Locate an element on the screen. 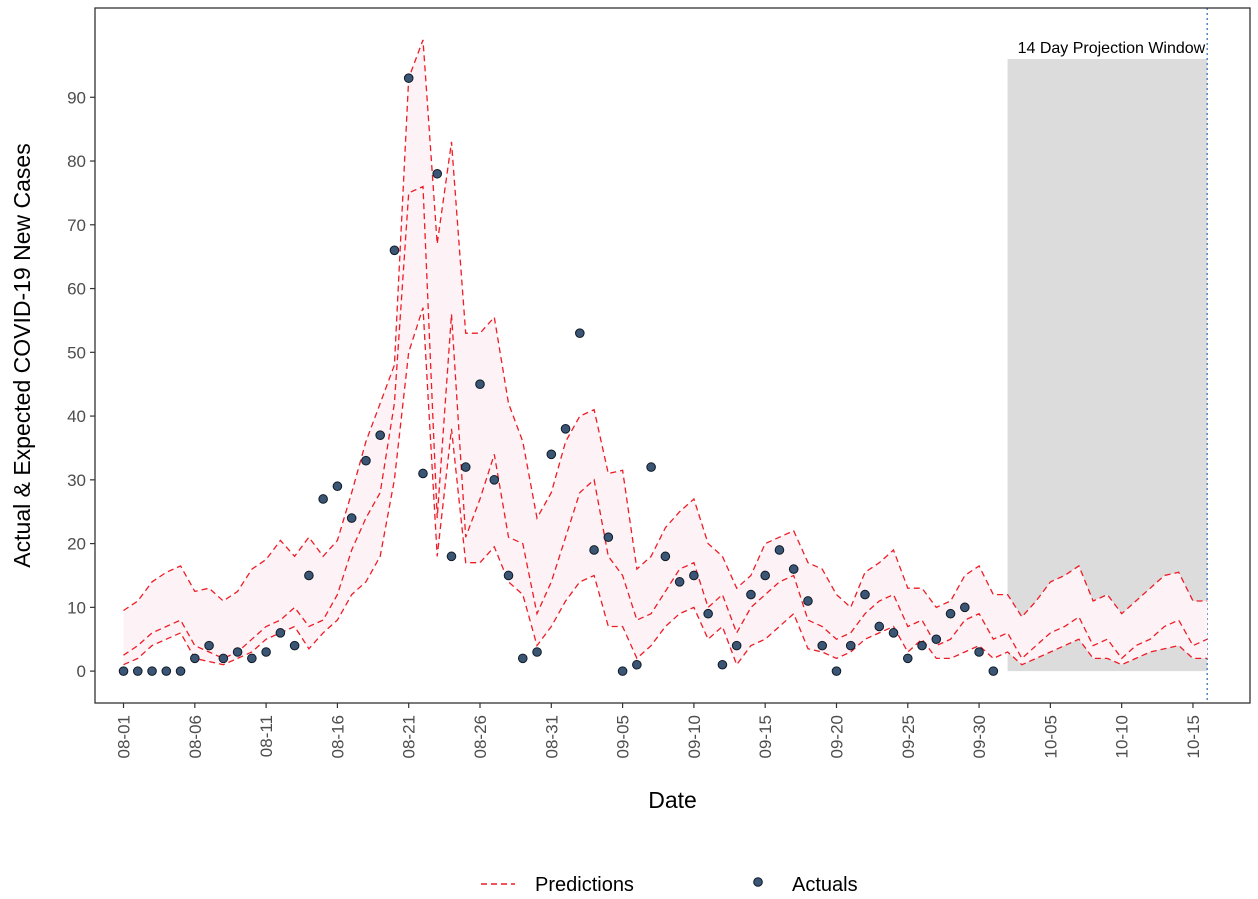 The height and width of the screenshot is (899, 1258). legend-actuals-key is located at coordinates (758, 882).